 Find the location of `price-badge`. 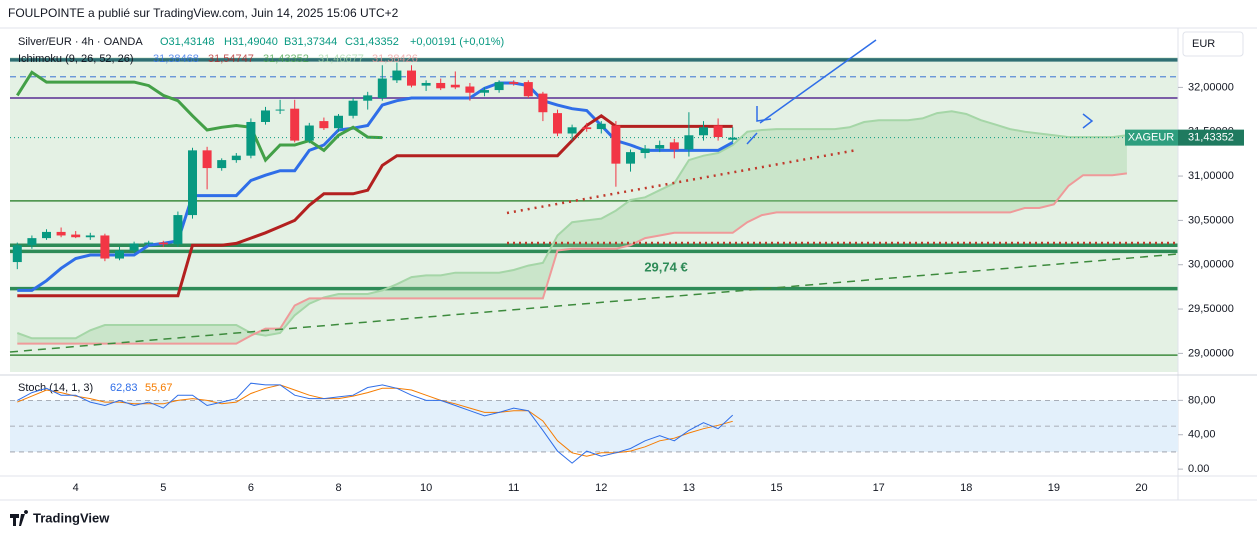

price-badge is located at coordinates (1211, 137).